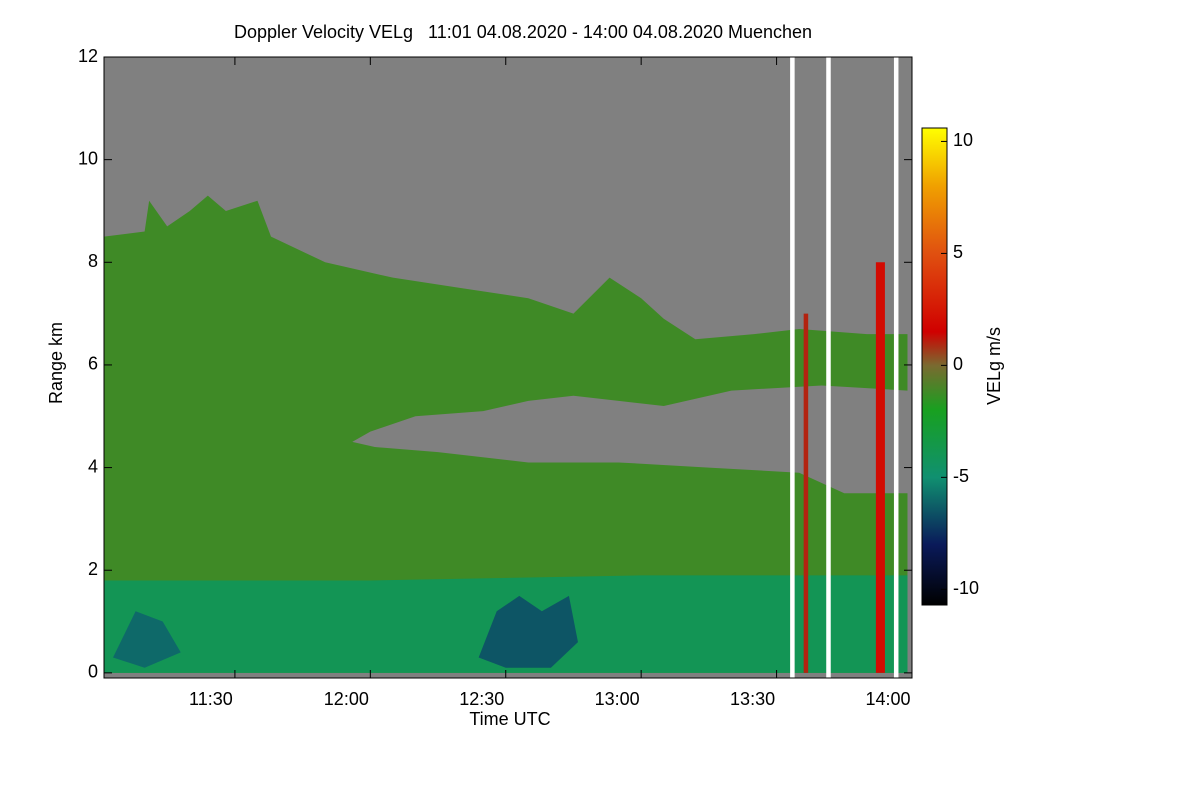 This screenshot has width=1200, height=800. Describe the element at coordinates (88, 56) in the screenshot. I see `y-tick-label: 12` at that location.